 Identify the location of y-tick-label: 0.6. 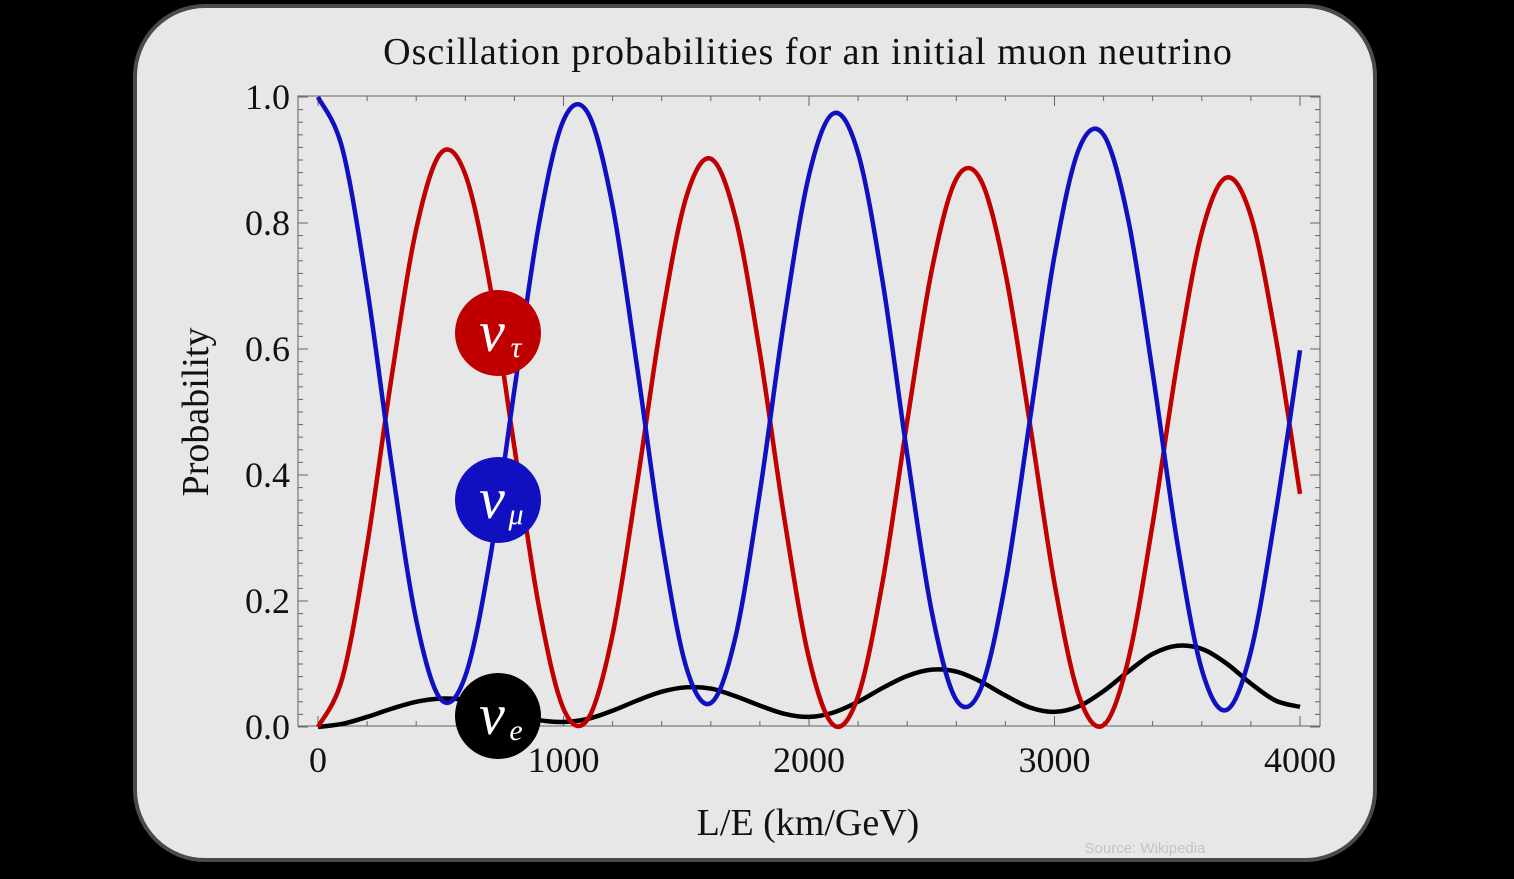
(267, 349).